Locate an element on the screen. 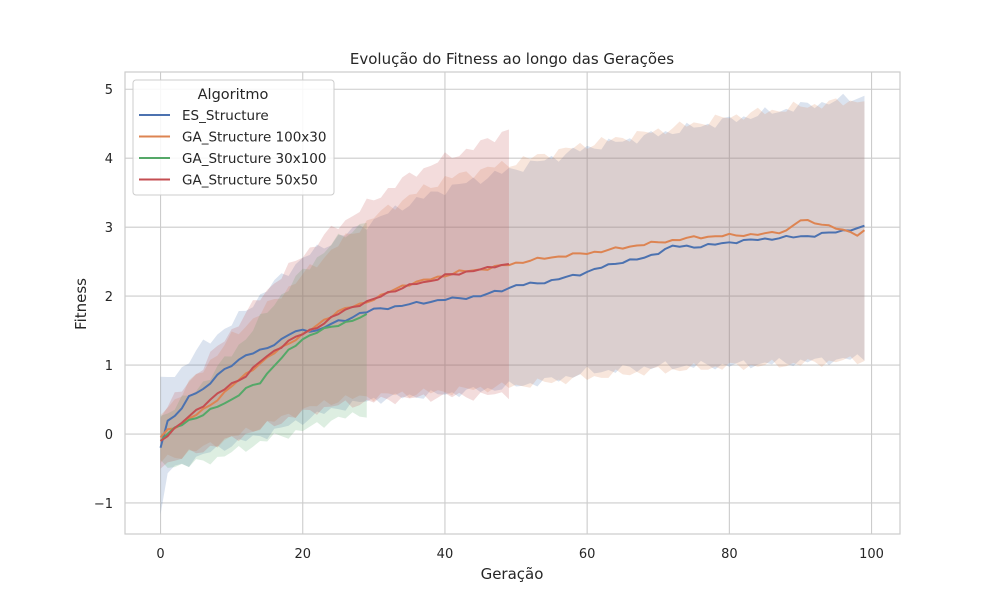 The height and width of the screenshot is (600, 1000). x-tick-label: 60 is located at coordinates (587, 554).